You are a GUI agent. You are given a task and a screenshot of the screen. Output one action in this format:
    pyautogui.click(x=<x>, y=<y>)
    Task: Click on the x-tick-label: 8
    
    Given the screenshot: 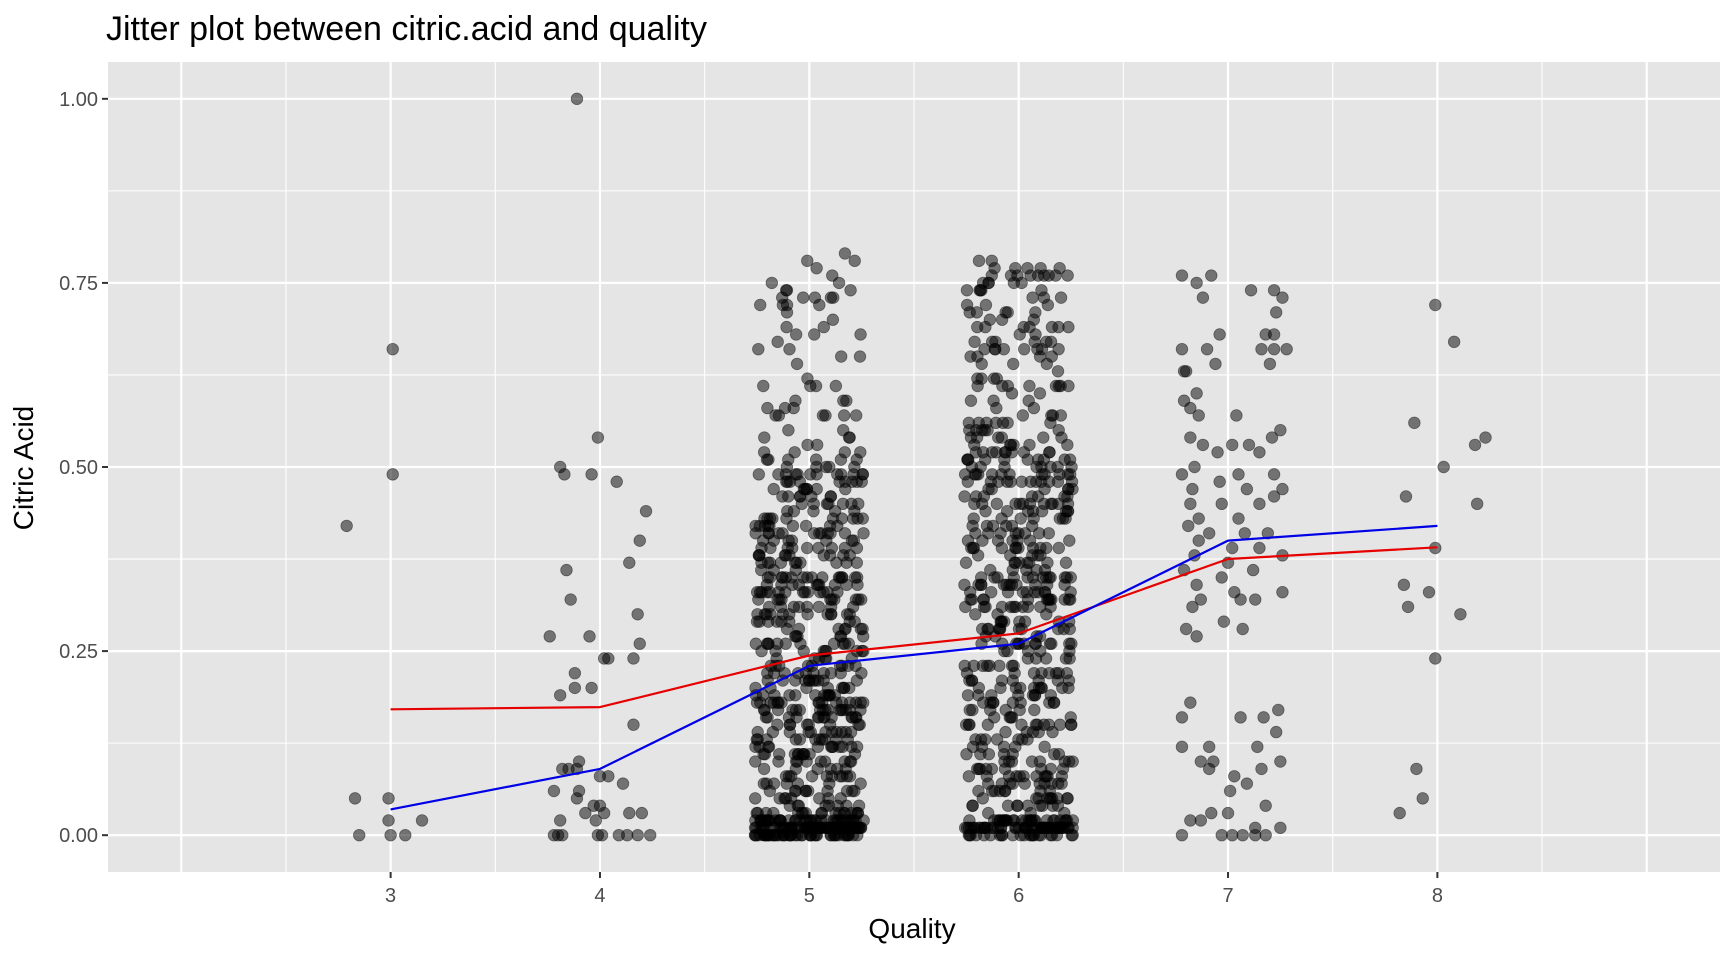 What is the action you would take?
    pyautogui.click(x=1437, y=896)
    